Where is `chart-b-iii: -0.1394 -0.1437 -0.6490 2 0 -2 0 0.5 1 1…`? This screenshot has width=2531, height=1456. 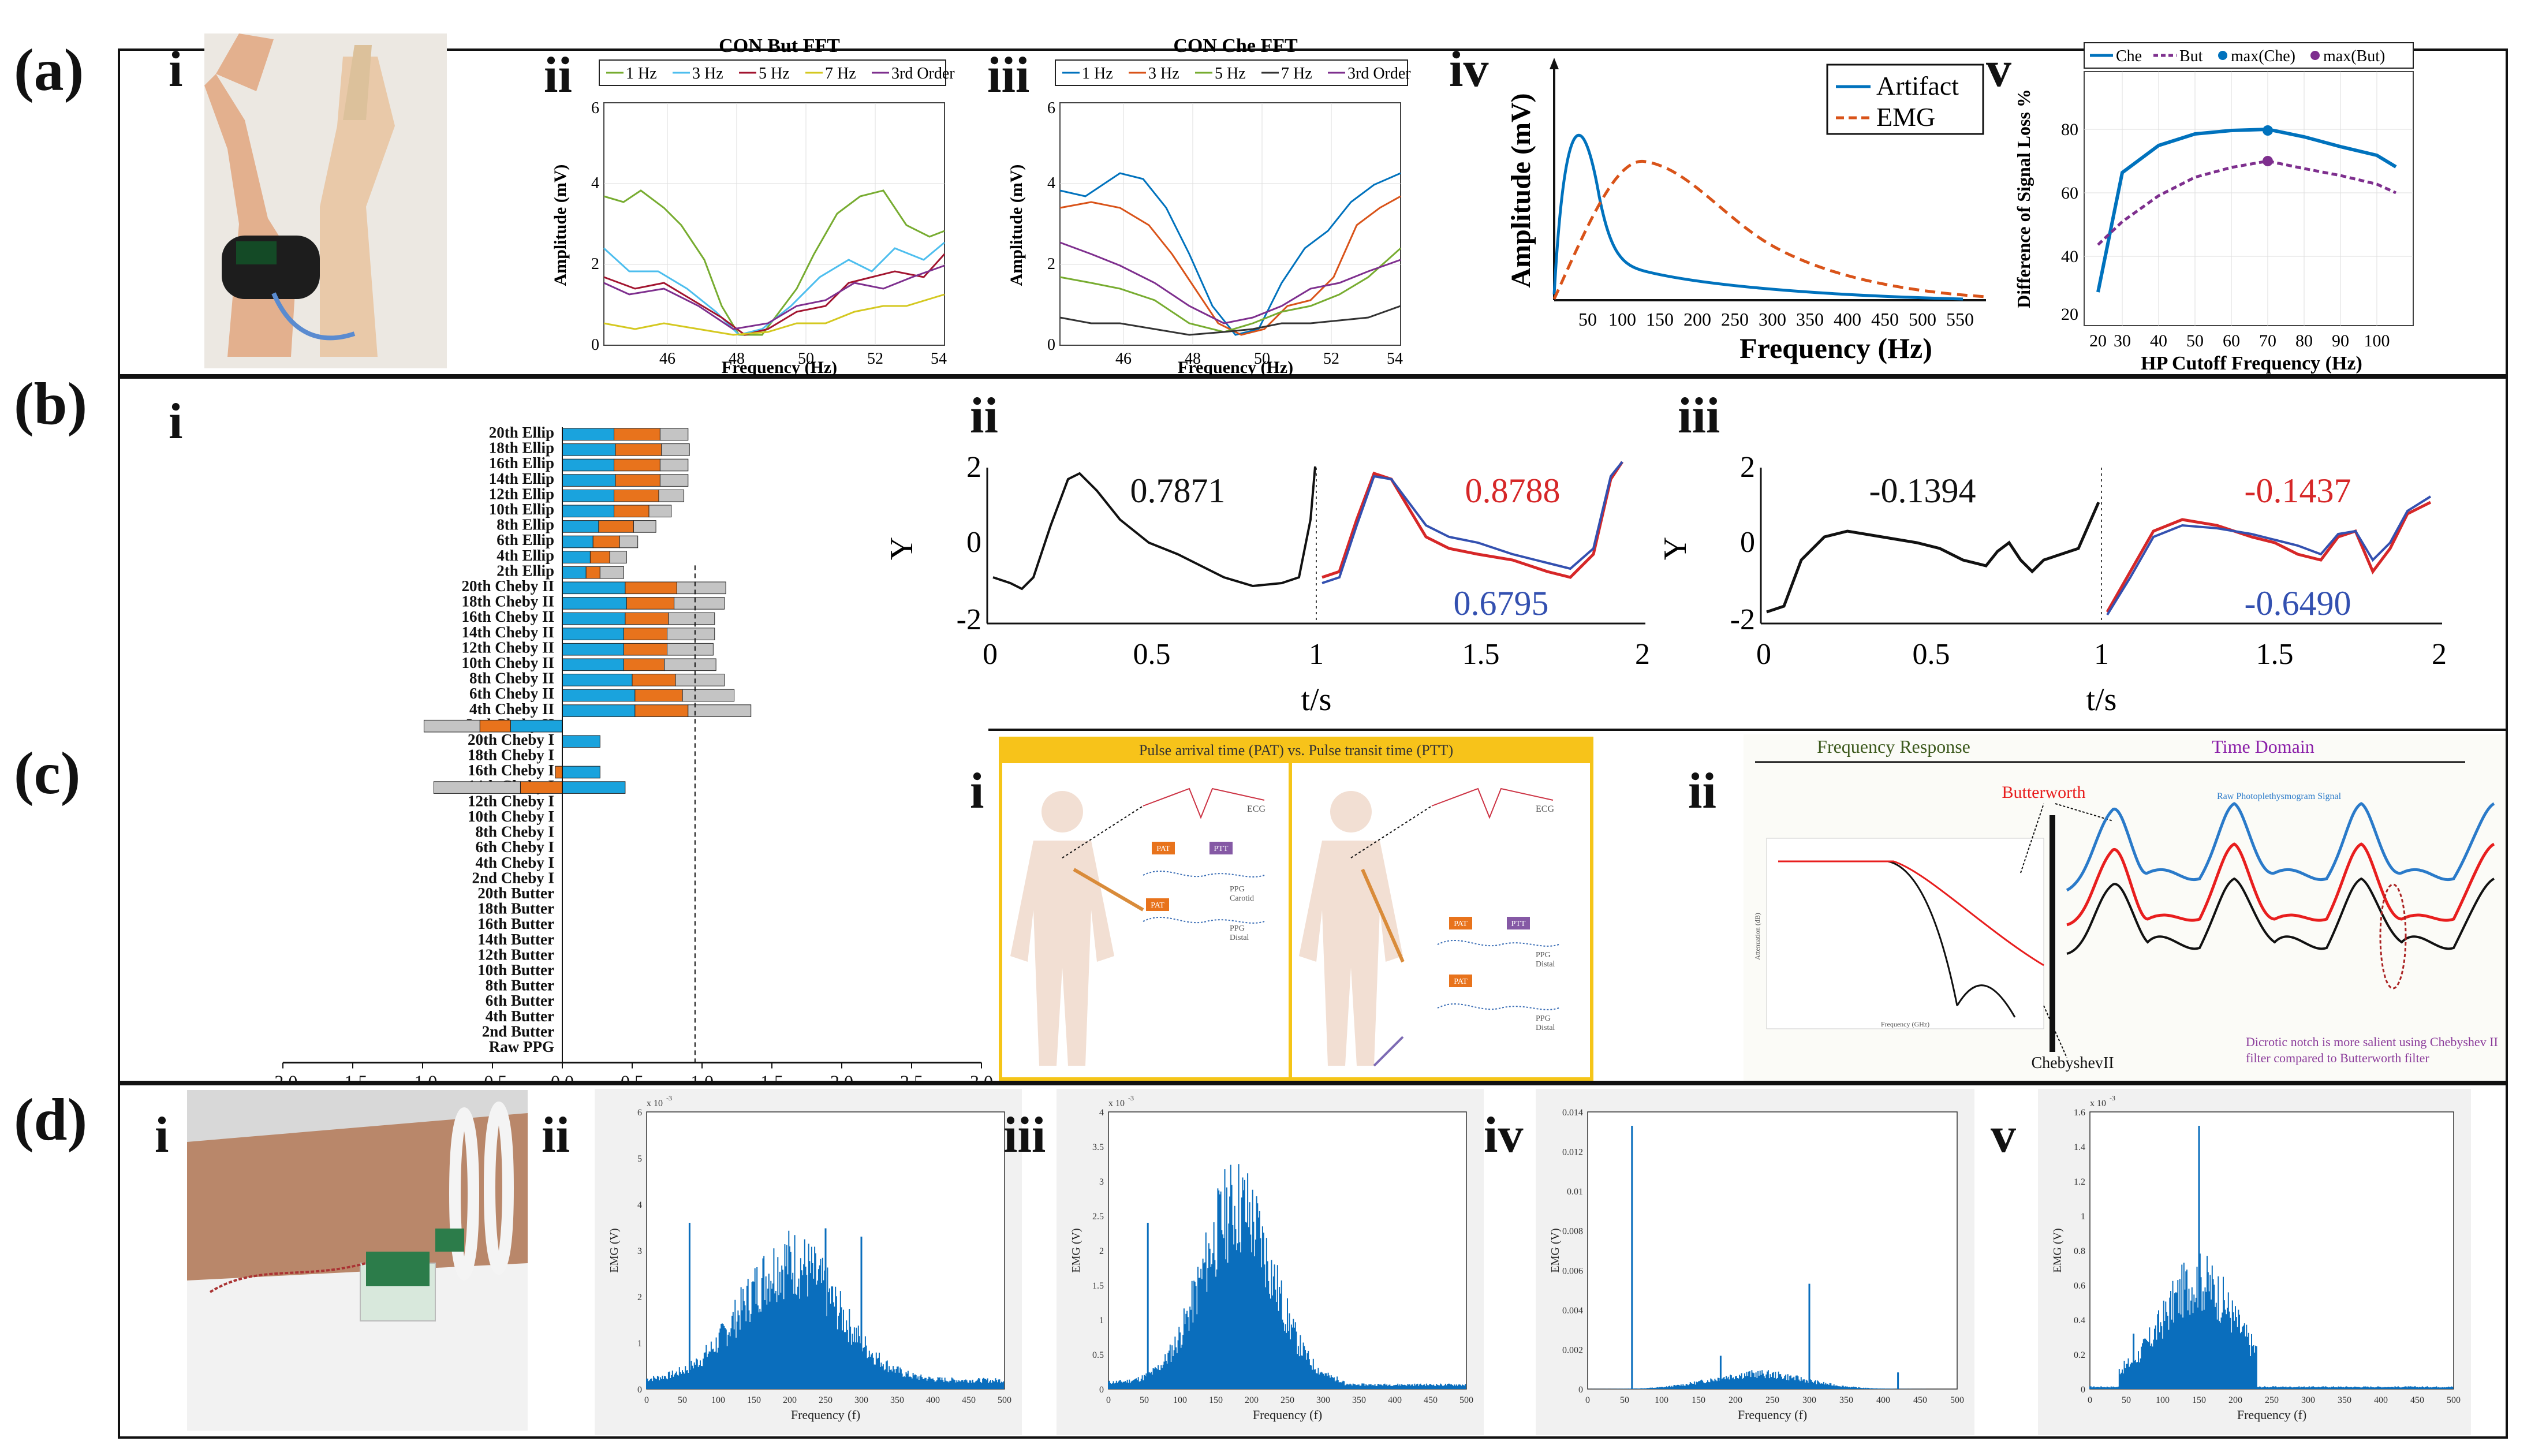 chart-b-iii: -0.1394 -0.1437 -0.6490 2 0 -2 0 0.5 1 1… is located at coordinates (2055, 584).